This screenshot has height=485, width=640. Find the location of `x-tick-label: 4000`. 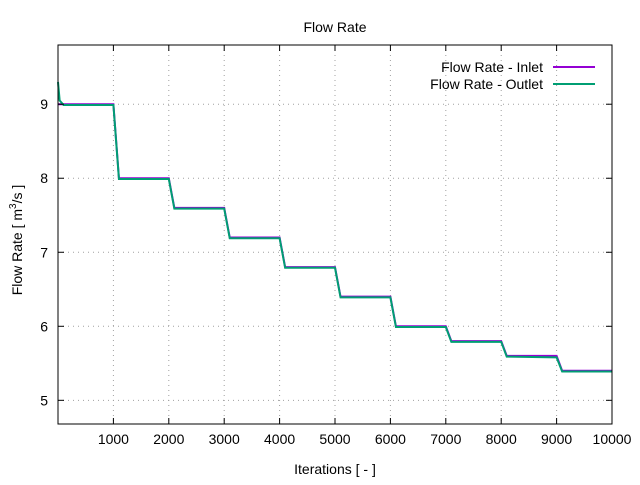

x-tick-label: 4000 is located at coordinates (279, 439).